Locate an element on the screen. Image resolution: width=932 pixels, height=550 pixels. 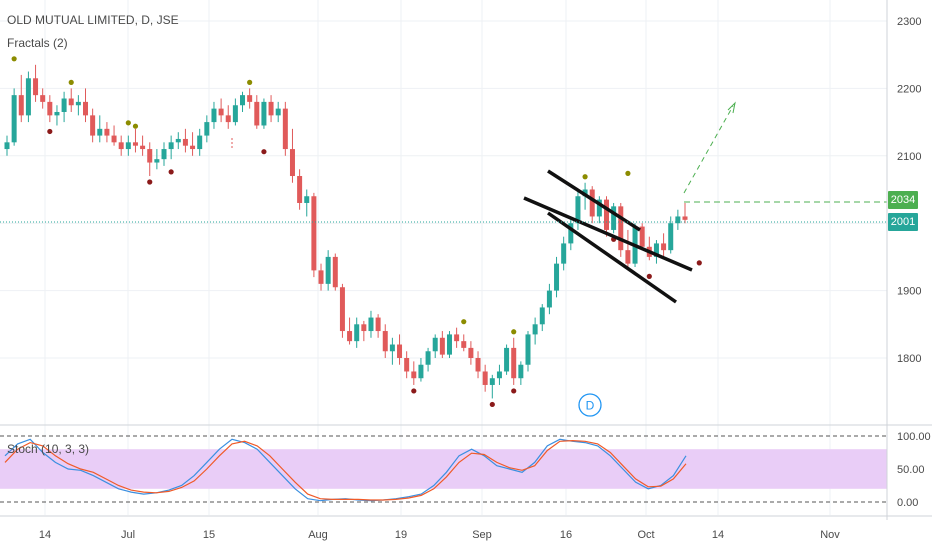
symbol-title: OLD MUTUAL LIMITED, D, JSE is located at coordinates (93, 20).